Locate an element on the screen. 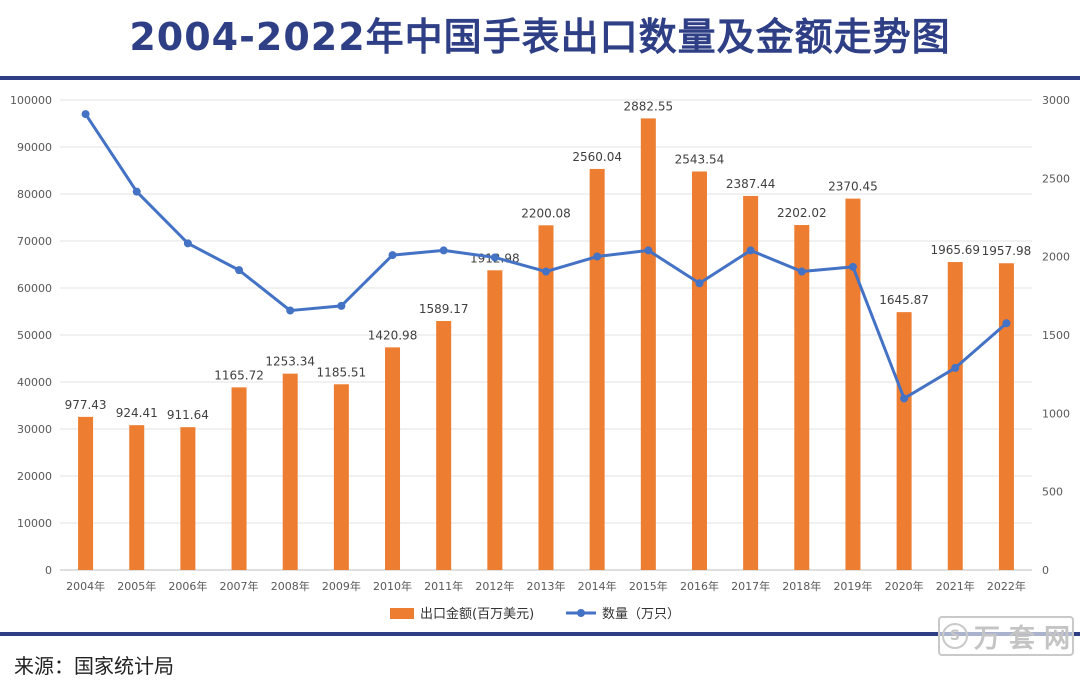  x-axis-tick-label: 2012年 is located at coordinates (494, 586).